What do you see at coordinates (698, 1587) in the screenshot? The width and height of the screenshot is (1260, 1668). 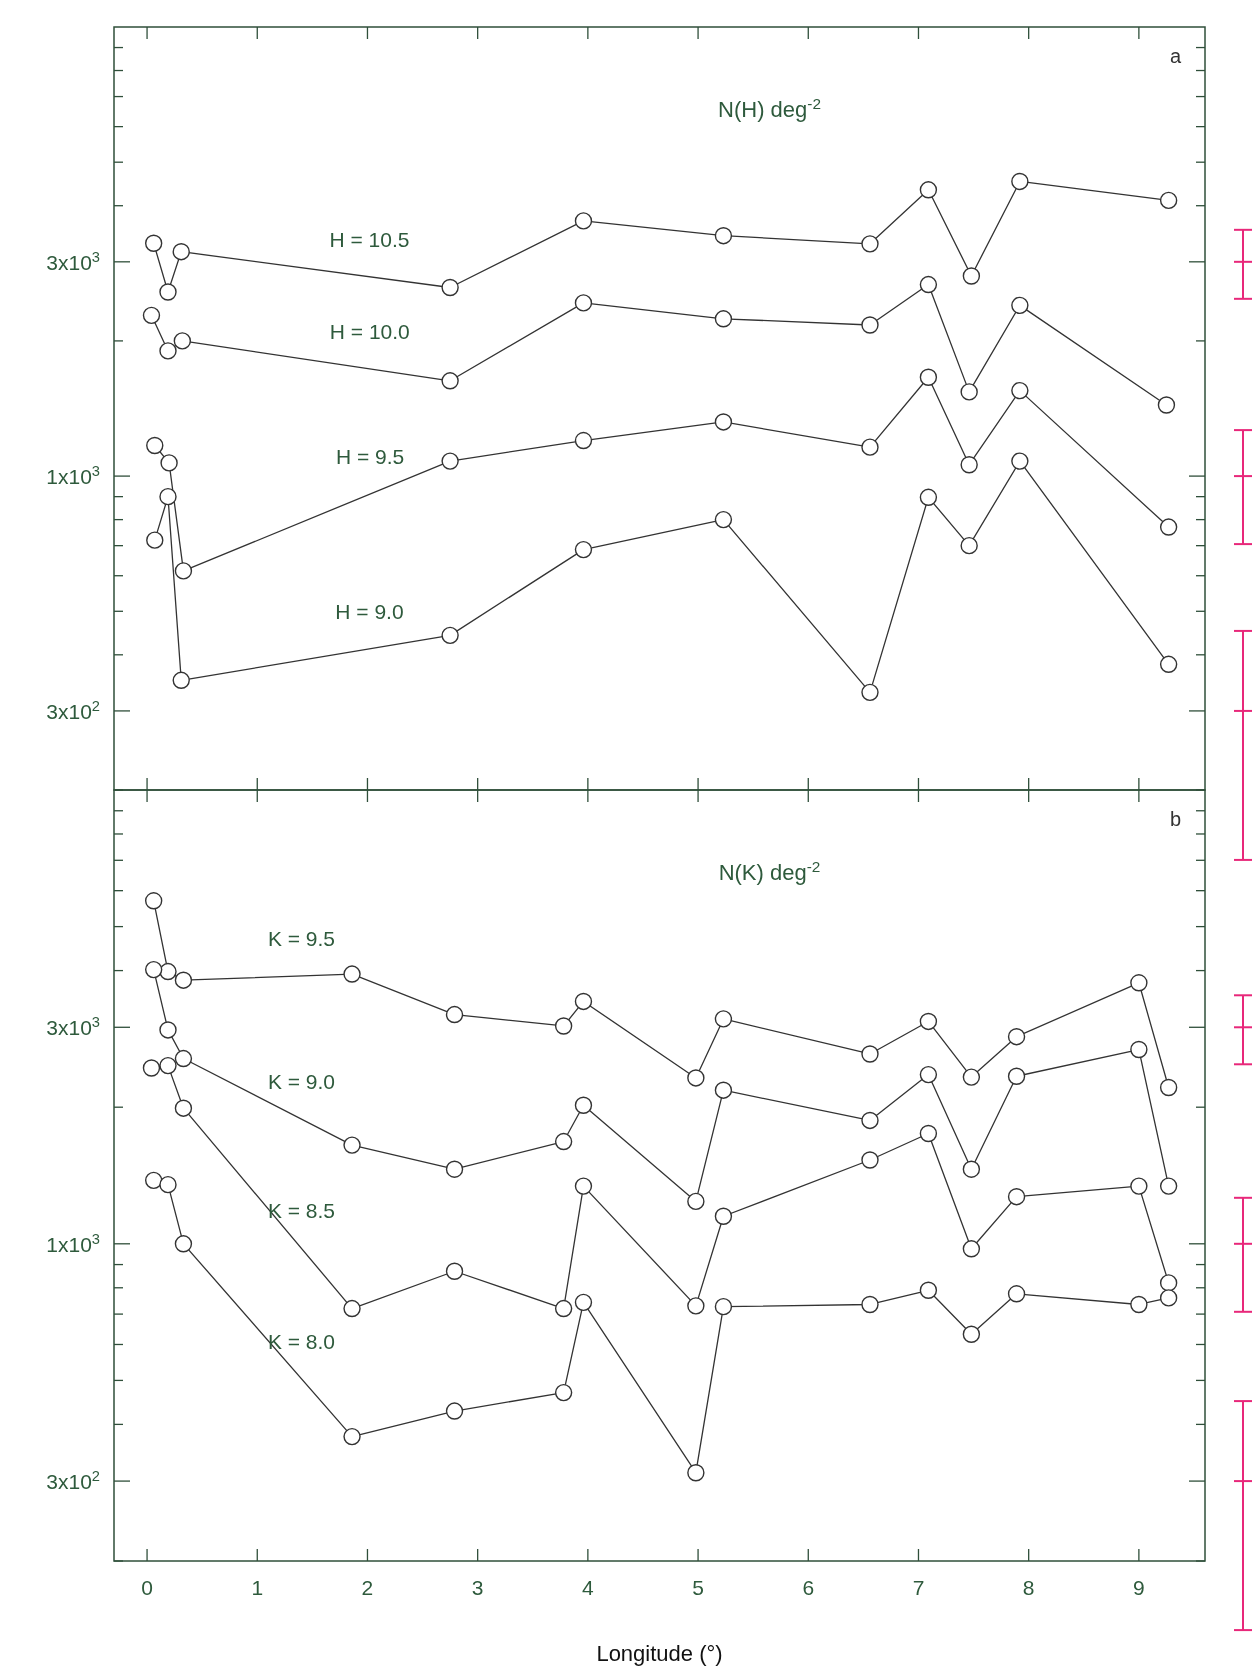 I see `x-tick-label: 5` at bounding box center [698, 1587].